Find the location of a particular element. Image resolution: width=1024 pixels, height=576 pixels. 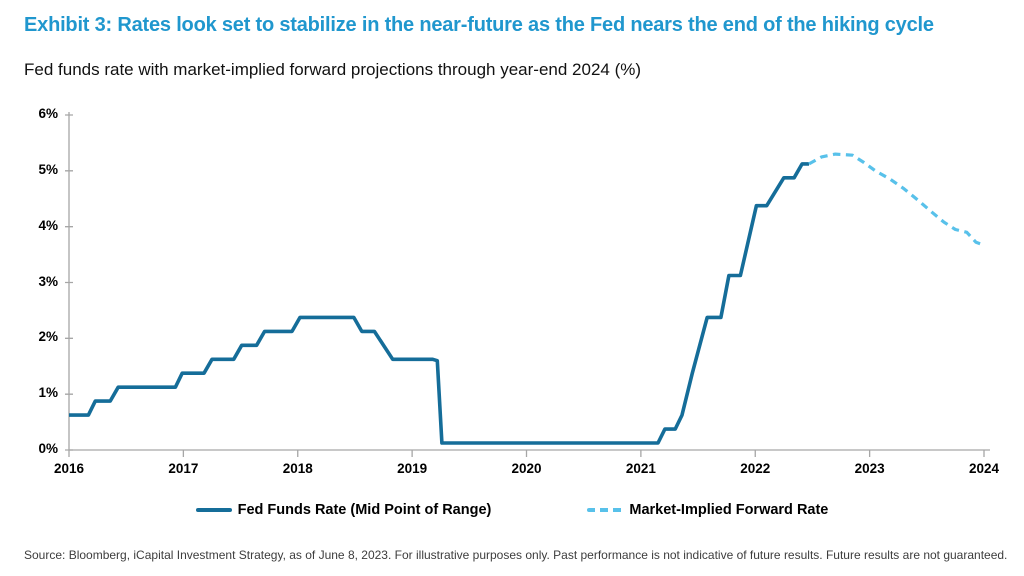

x-tick-2016: 2016 is located at coordinates (69, 468).